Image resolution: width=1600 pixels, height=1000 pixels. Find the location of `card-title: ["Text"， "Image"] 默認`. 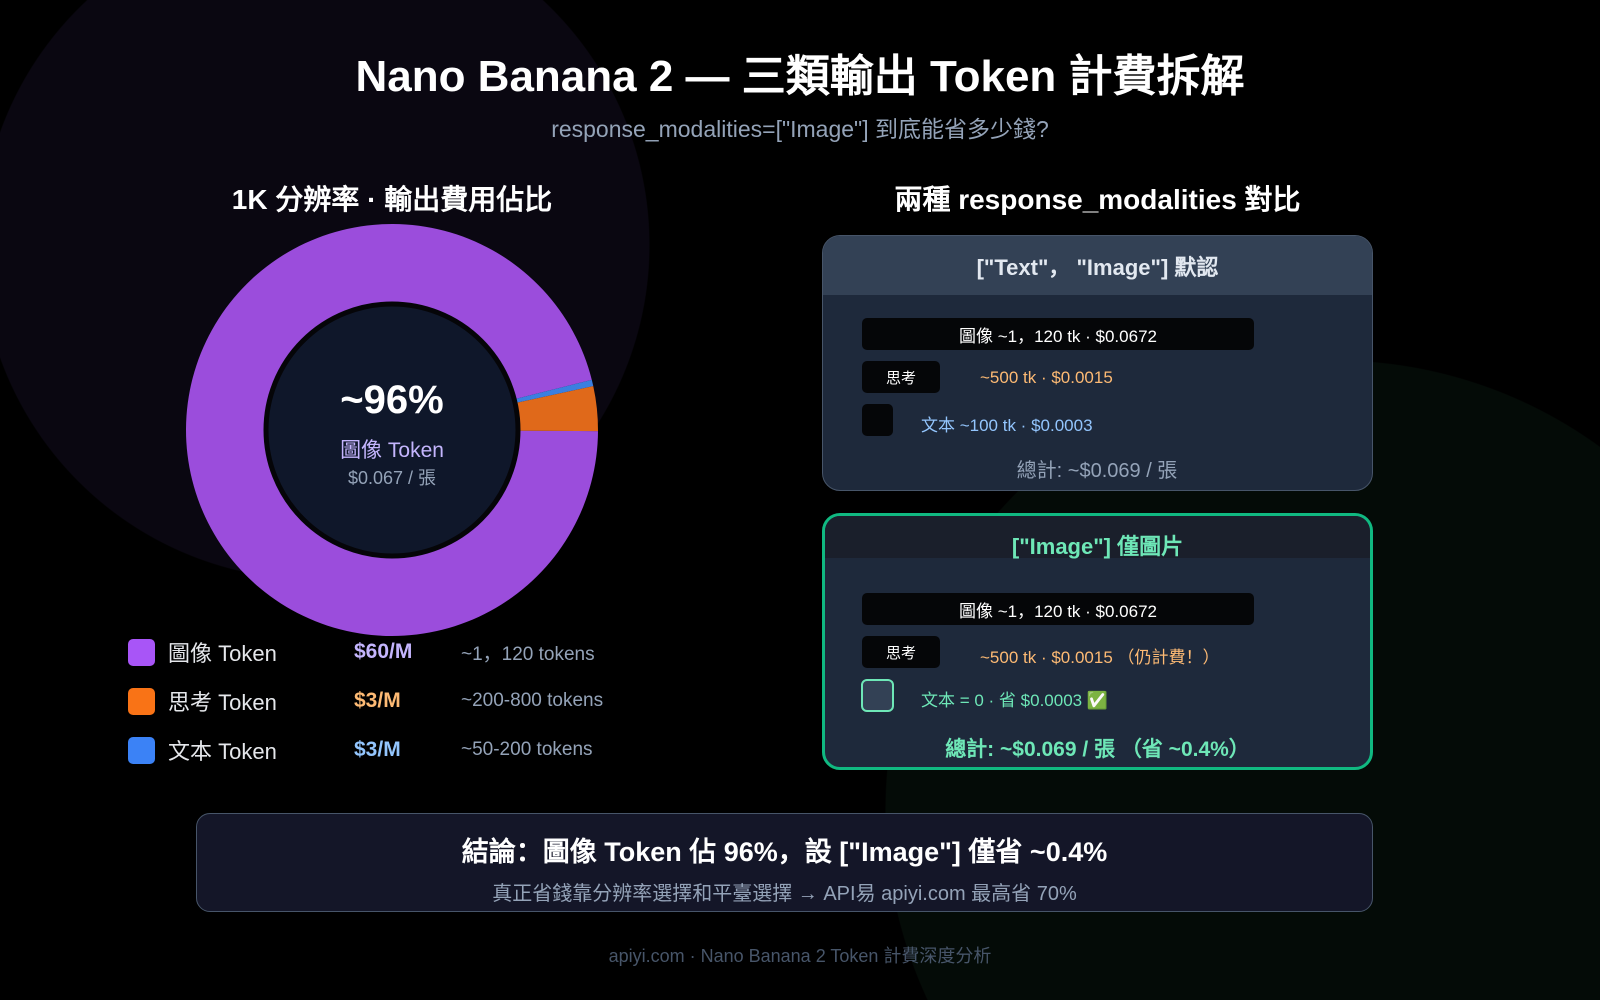

card-title: ["Text"， "Image"] 默認 is located at coordinates (1097, 265).